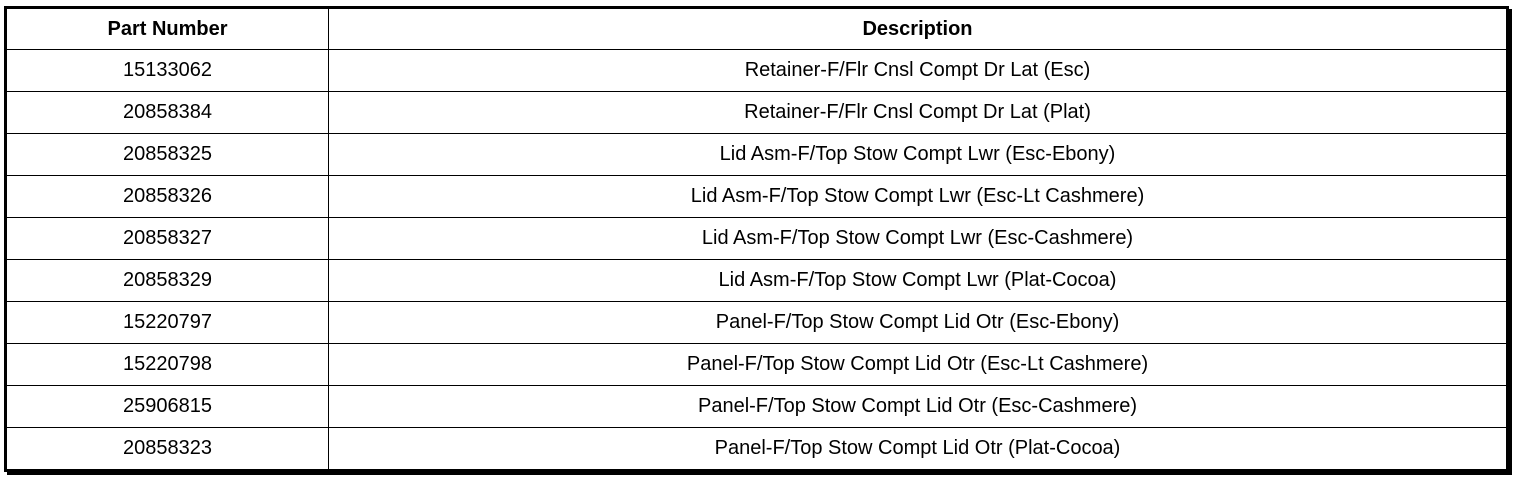  Describe the element at coordinates (167, 406) in the screenshot. I see `part-number-cell: 25906815` at that location.